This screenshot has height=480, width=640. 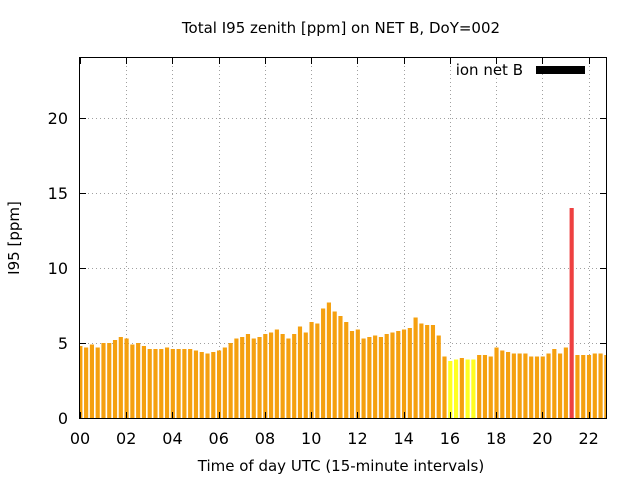 What do you see at coordinates (58, 193) in the screenshot?
I see `y-tick-label: 15` at bounding box center [58, 193].